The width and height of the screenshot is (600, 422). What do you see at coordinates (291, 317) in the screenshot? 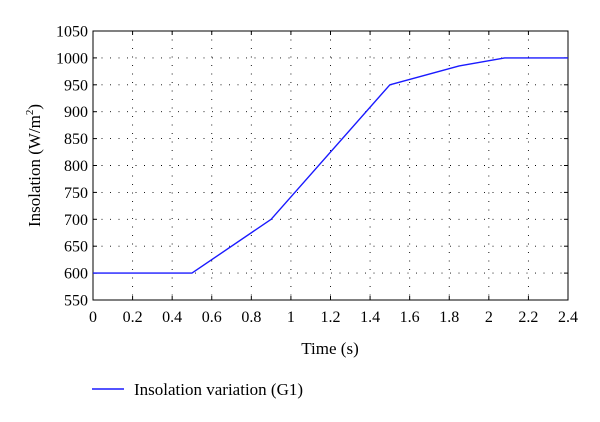
I see `x-tick-label: 1` at bounding box center [291, 317].